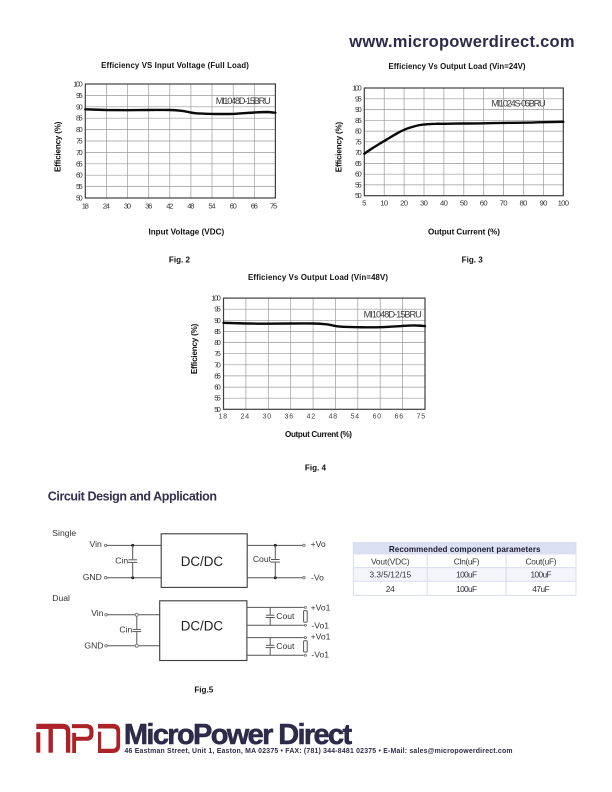 The width and height of the screenshot is (612, 792). I want to click on svg-text: Input Voltage (VDC), so click(186, 231).